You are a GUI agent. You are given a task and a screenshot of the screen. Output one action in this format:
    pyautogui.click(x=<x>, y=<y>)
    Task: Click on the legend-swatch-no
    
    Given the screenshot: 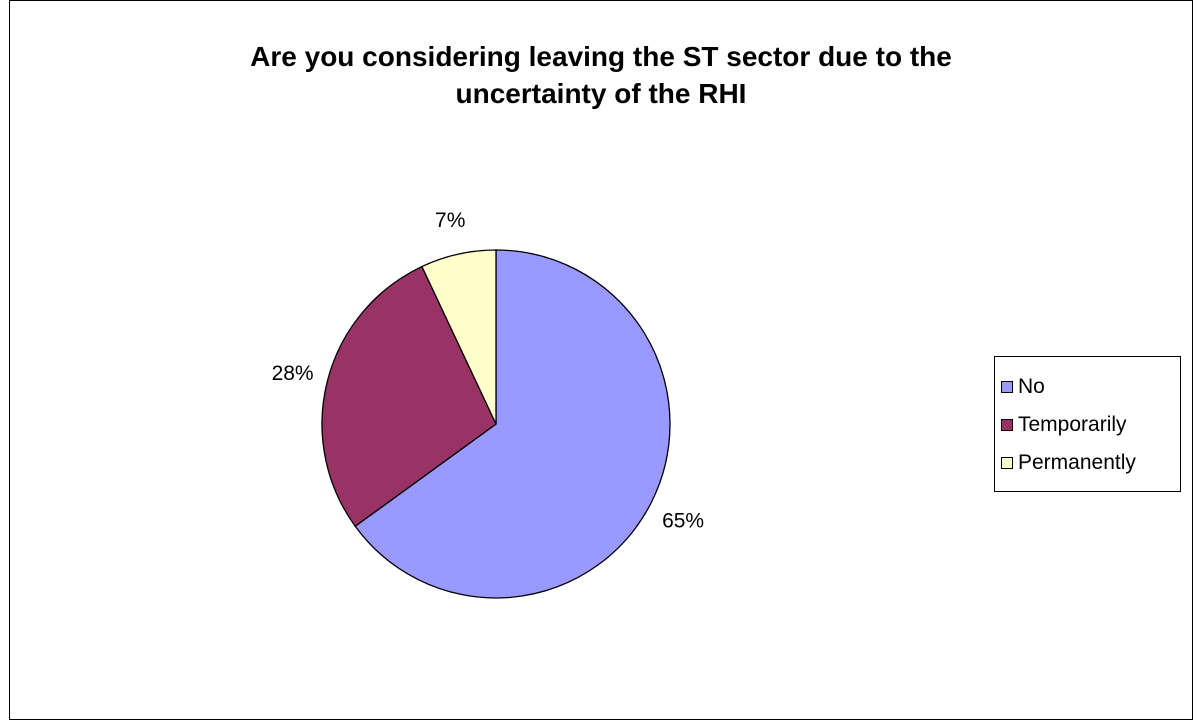 What is the action you would take?
    pyautogui.click(x=1007, y=387)
    